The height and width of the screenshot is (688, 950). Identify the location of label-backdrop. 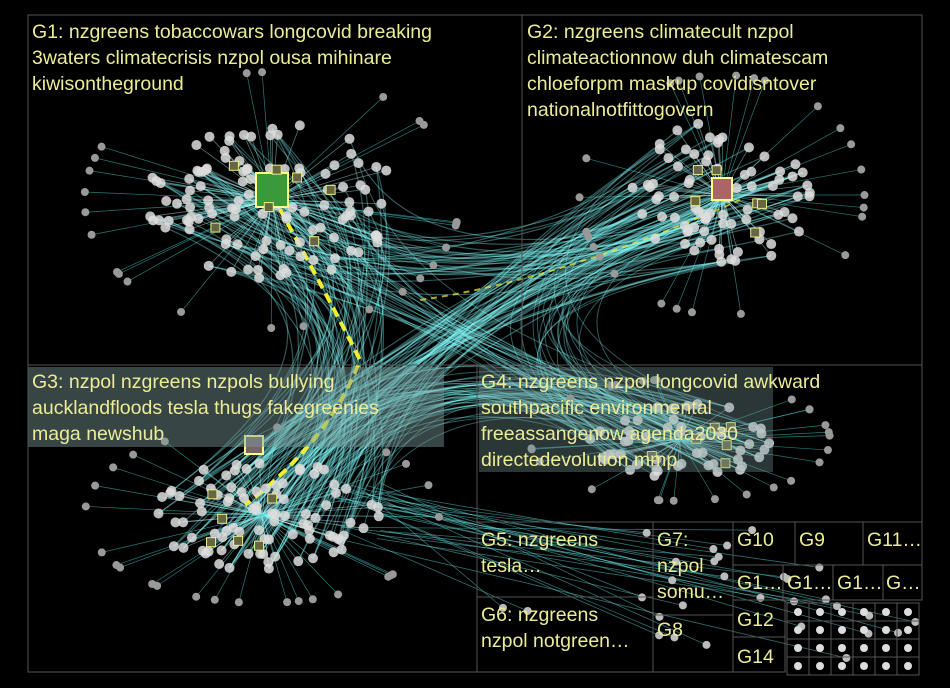
(626, 419).